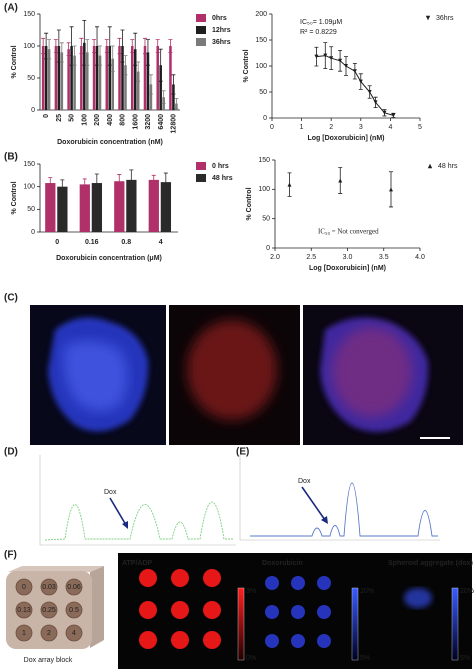 The height and width of the screenshot is (669, 474). Describe the element at coordinates (448, 166) in the screenshot. I see `legend-label: 48 hrs` at that location.